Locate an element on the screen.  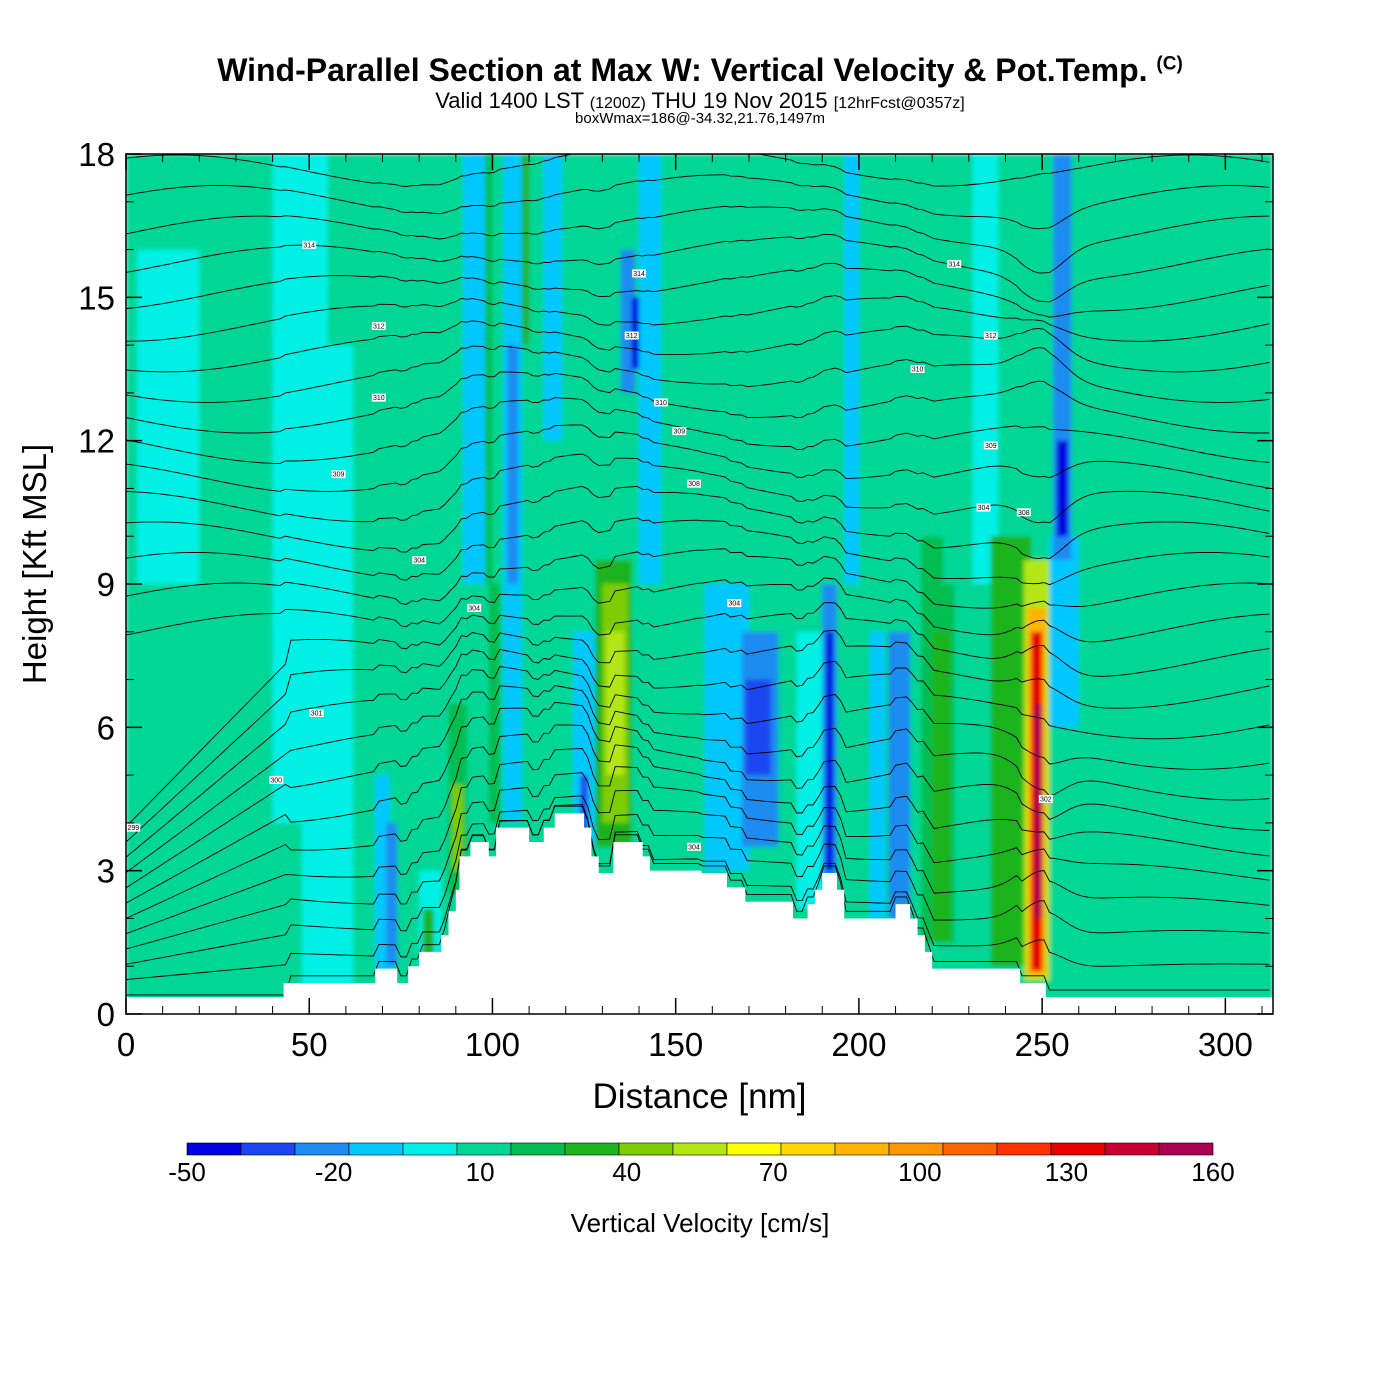
contour-label-2: 301 is located at coordinates (316, 713).